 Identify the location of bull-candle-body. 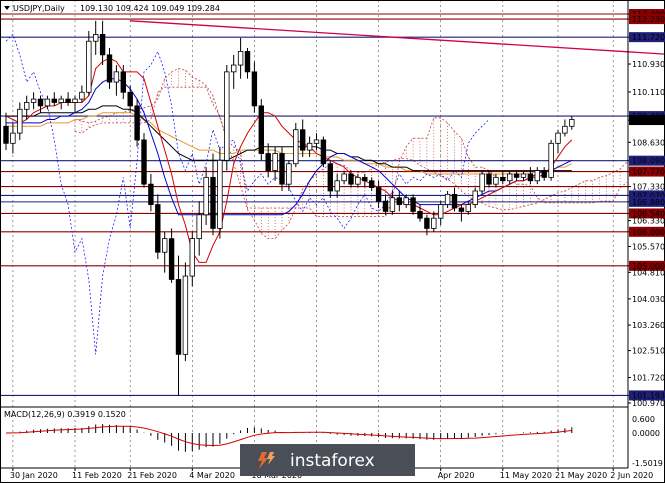
(206, 196).